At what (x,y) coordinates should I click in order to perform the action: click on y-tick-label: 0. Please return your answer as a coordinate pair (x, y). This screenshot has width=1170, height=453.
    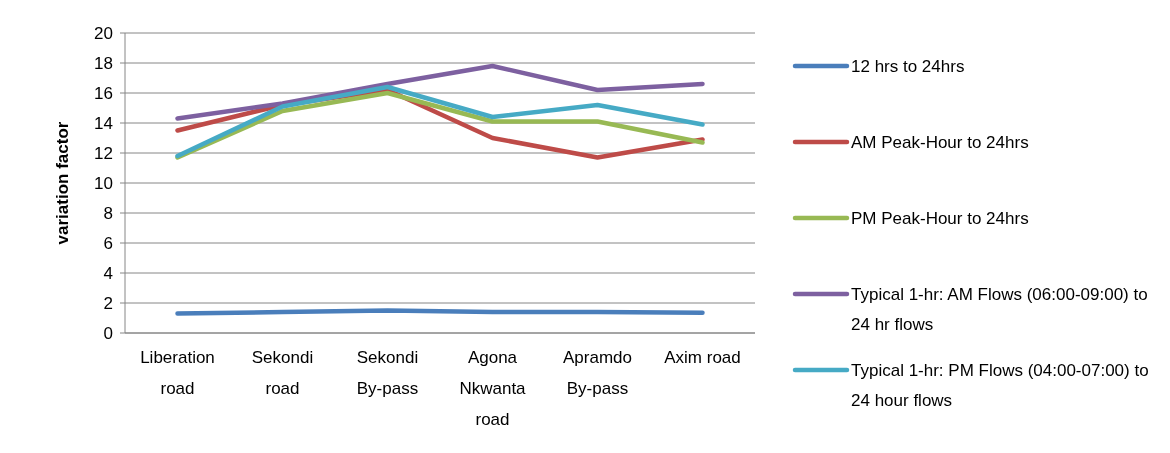
    Looking at the image, I should click on (108, 333).